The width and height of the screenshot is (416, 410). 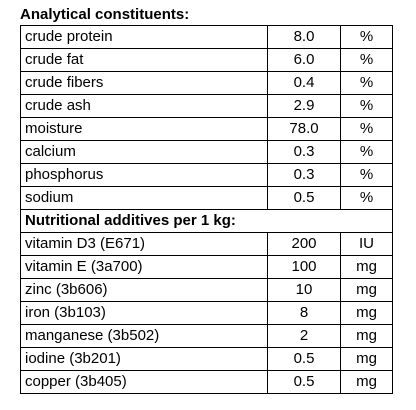 What do you see at coordinates (144, 175) in the screenshot?
I see `constituent-name: phosphorus` at bounding box center [144, 175].